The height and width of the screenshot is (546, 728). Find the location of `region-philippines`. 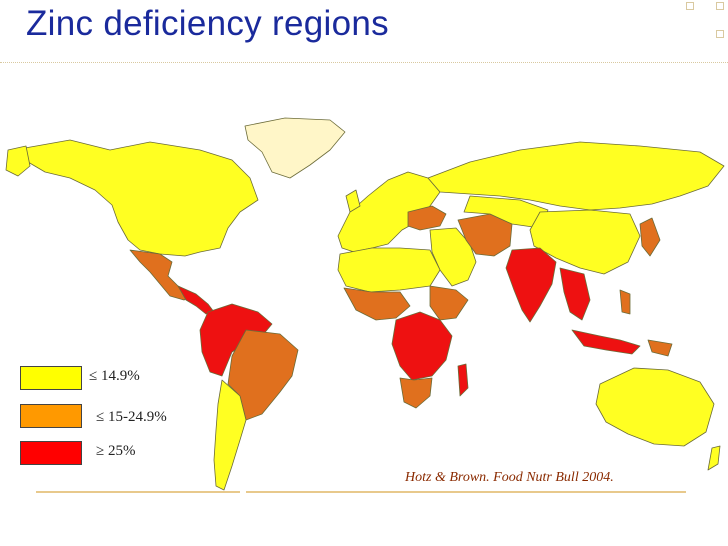

region-philippines is located at coordinates (625, 302).